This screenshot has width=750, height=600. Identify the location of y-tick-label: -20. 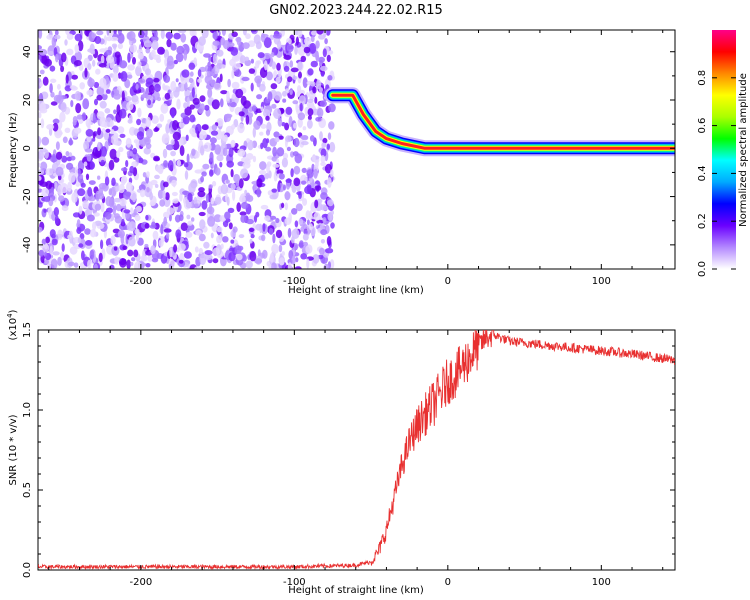
(27, 196).